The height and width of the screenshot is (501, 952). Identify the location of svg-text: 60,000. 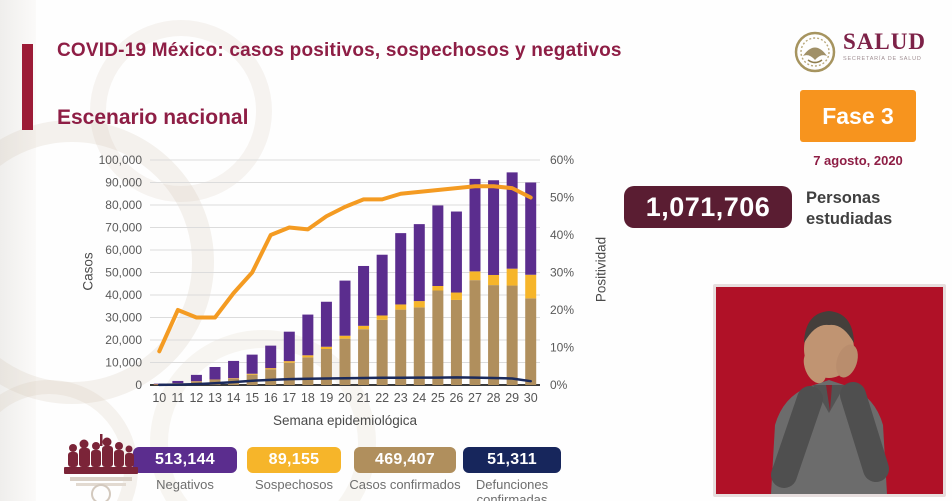
(123, 250).